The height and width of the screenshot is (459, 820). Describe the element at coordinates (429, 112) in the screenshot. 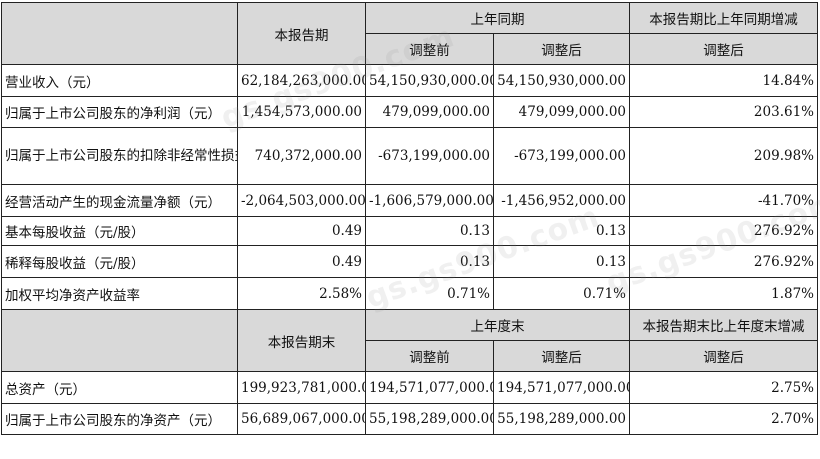

I see `value-prior-before: 479,099,000.00` at that location.